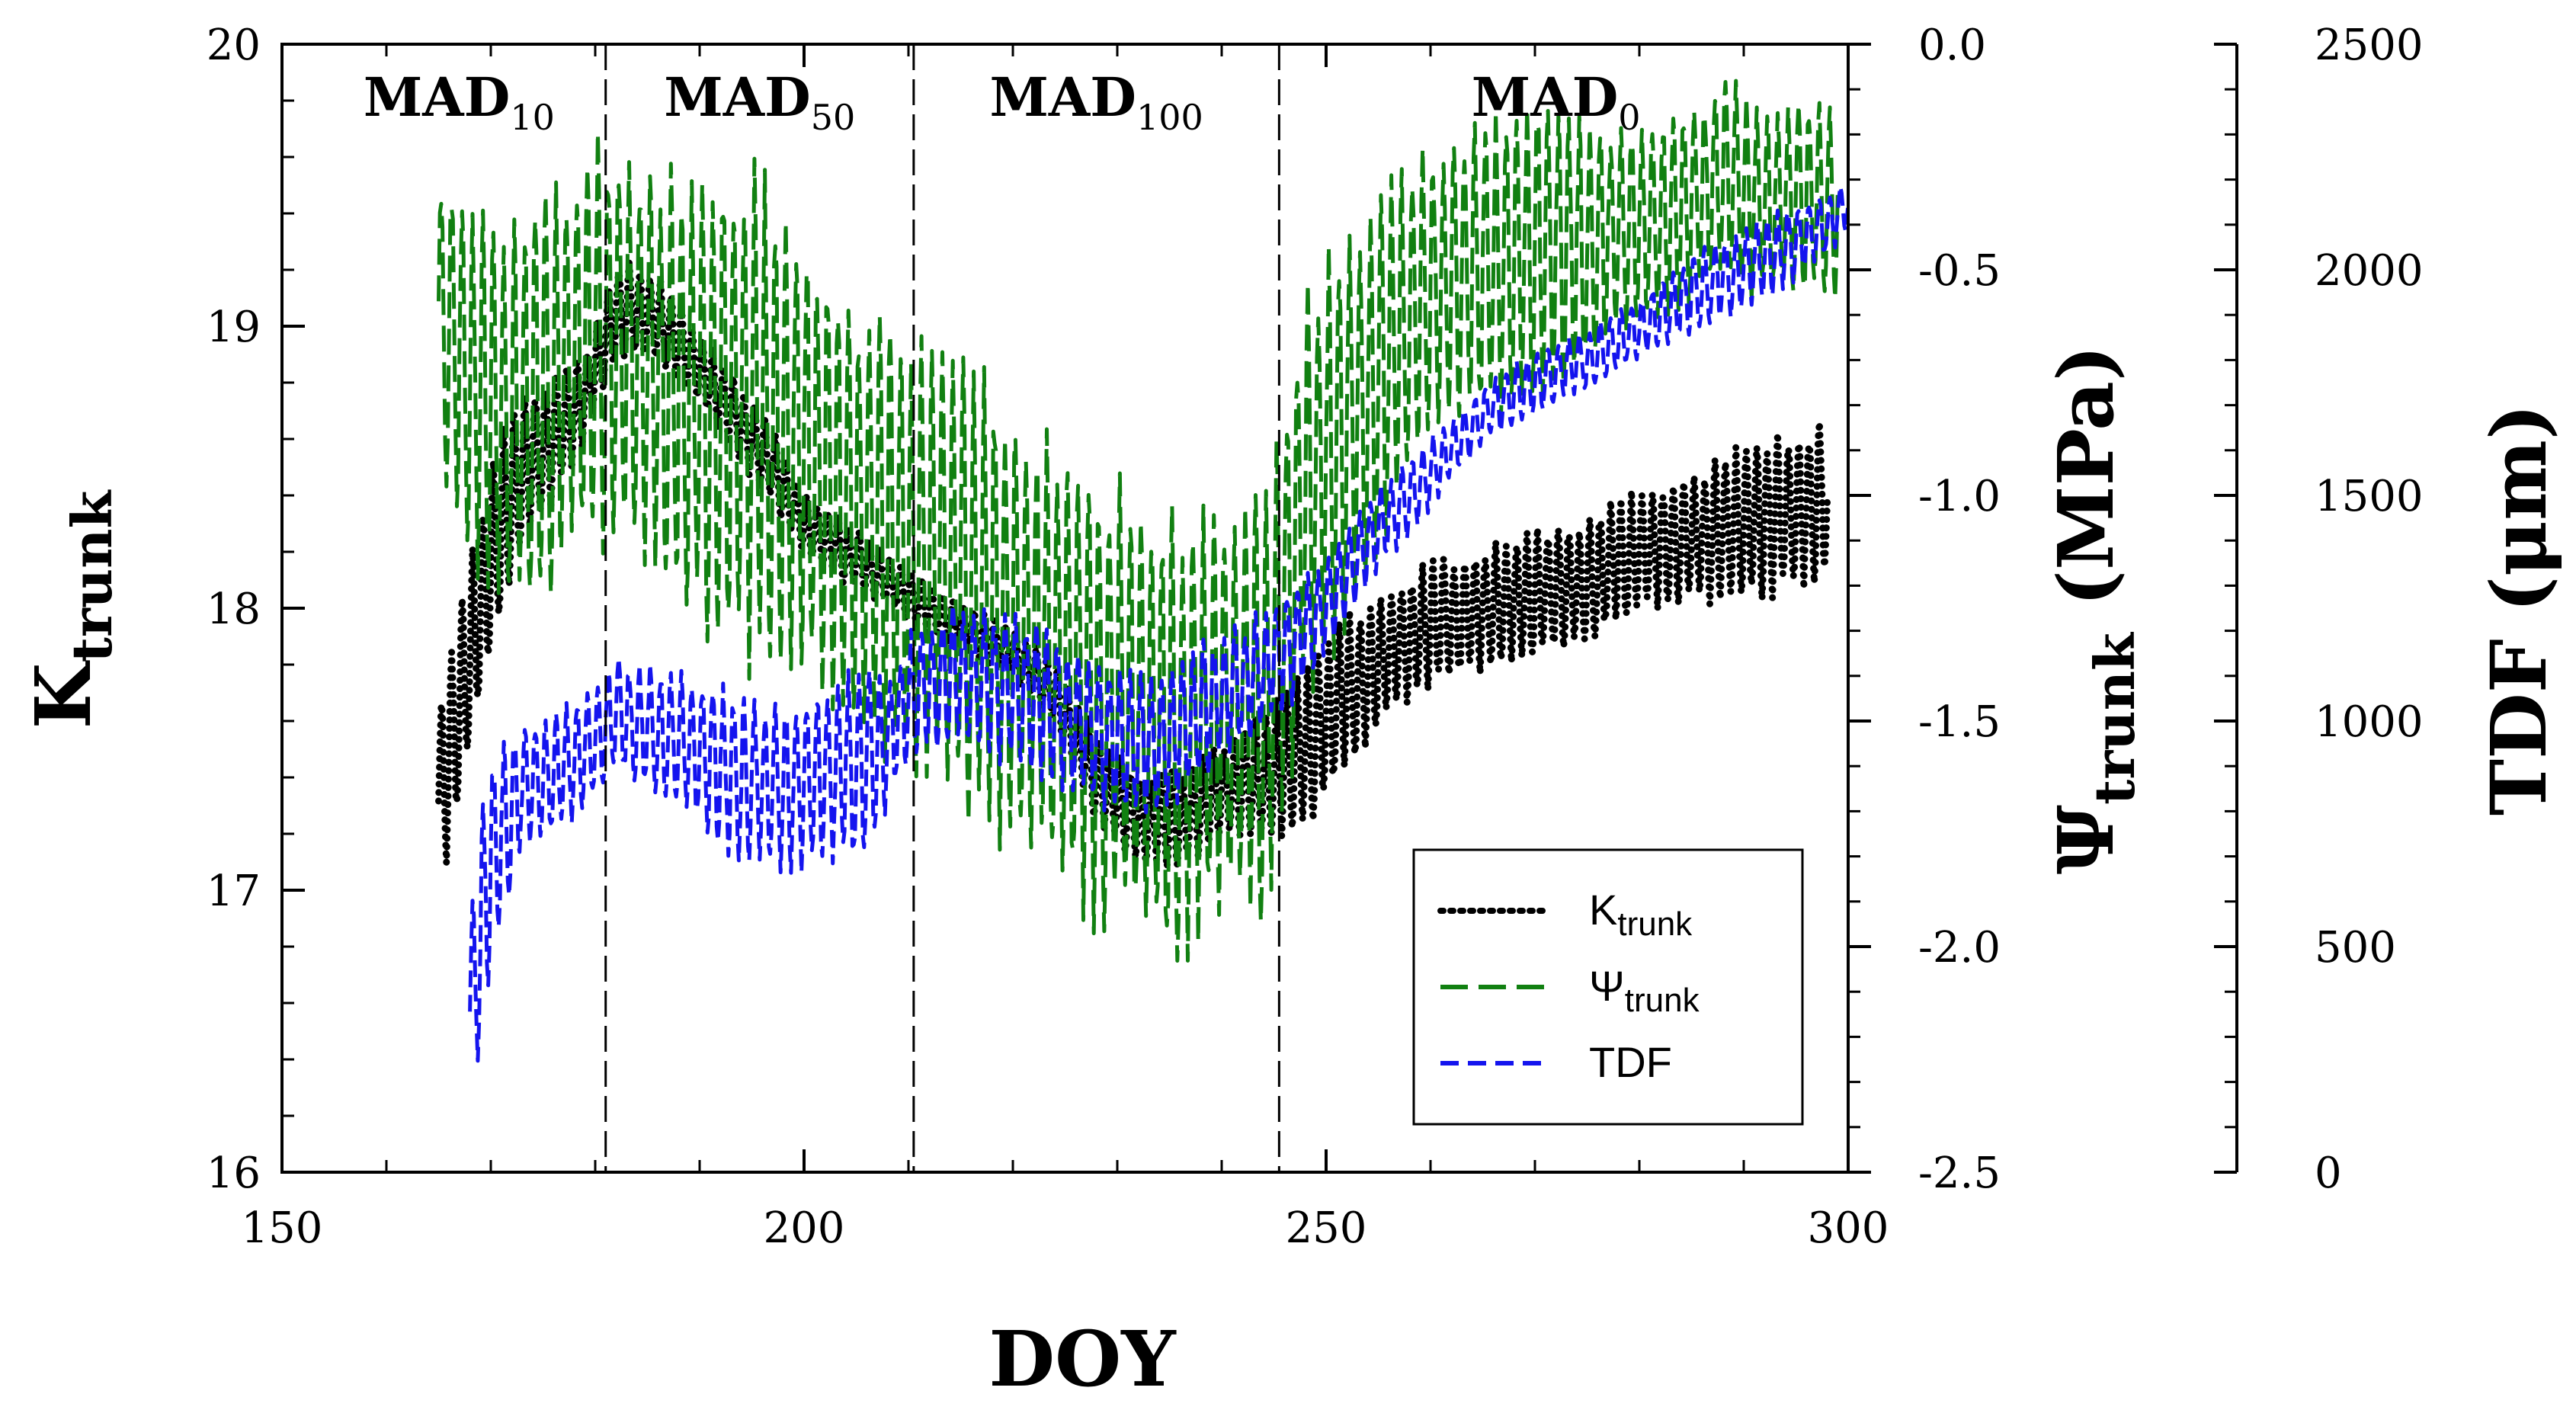 This screenshot has height=1410, width=2576. What do you see at coordinates (2086, 489) in the screenshot?
I see `right1-axis-title-unit: (MPa)` at bounding box center [2086, 489].